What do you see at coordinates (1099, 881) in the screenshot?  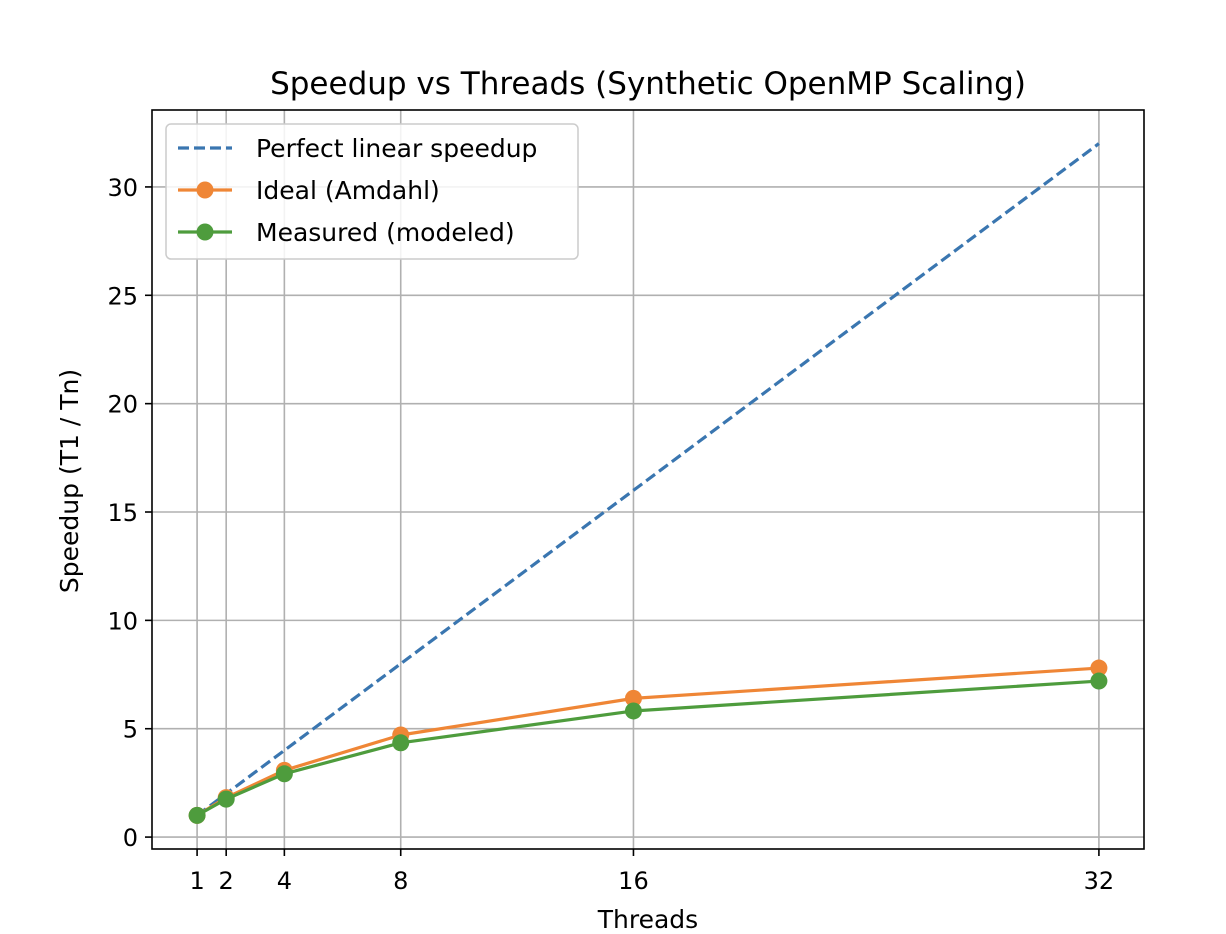 I see `x-tick-label: 32` at bounding box center [1099, 881].